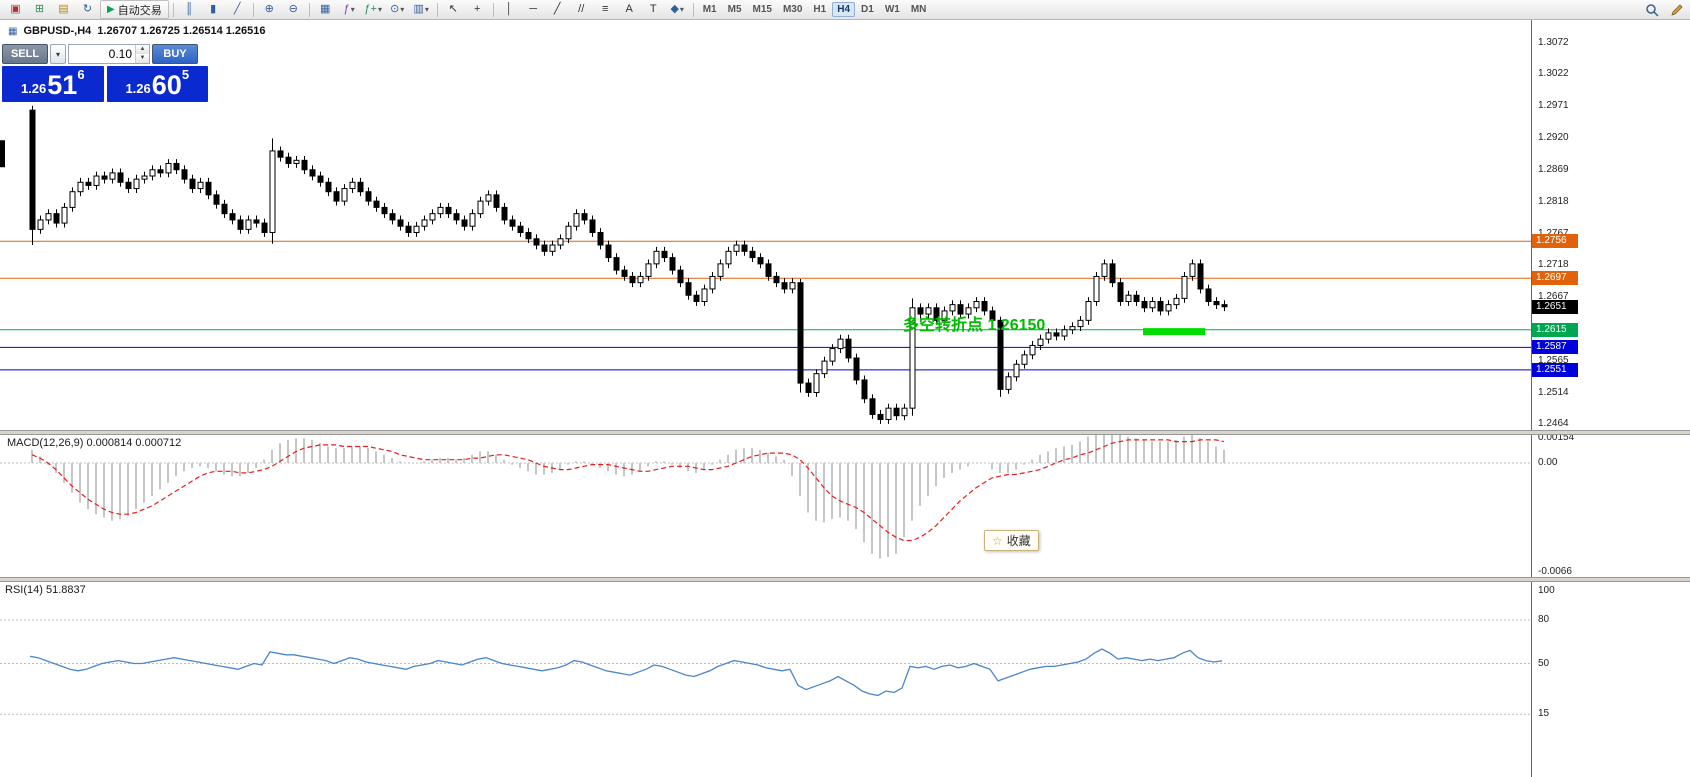 This screenshot has width=1690, height=777. Describe the element at coordinates (820, 9) in the screenshot. I see `timeframe-button-h1: H1` at that location.